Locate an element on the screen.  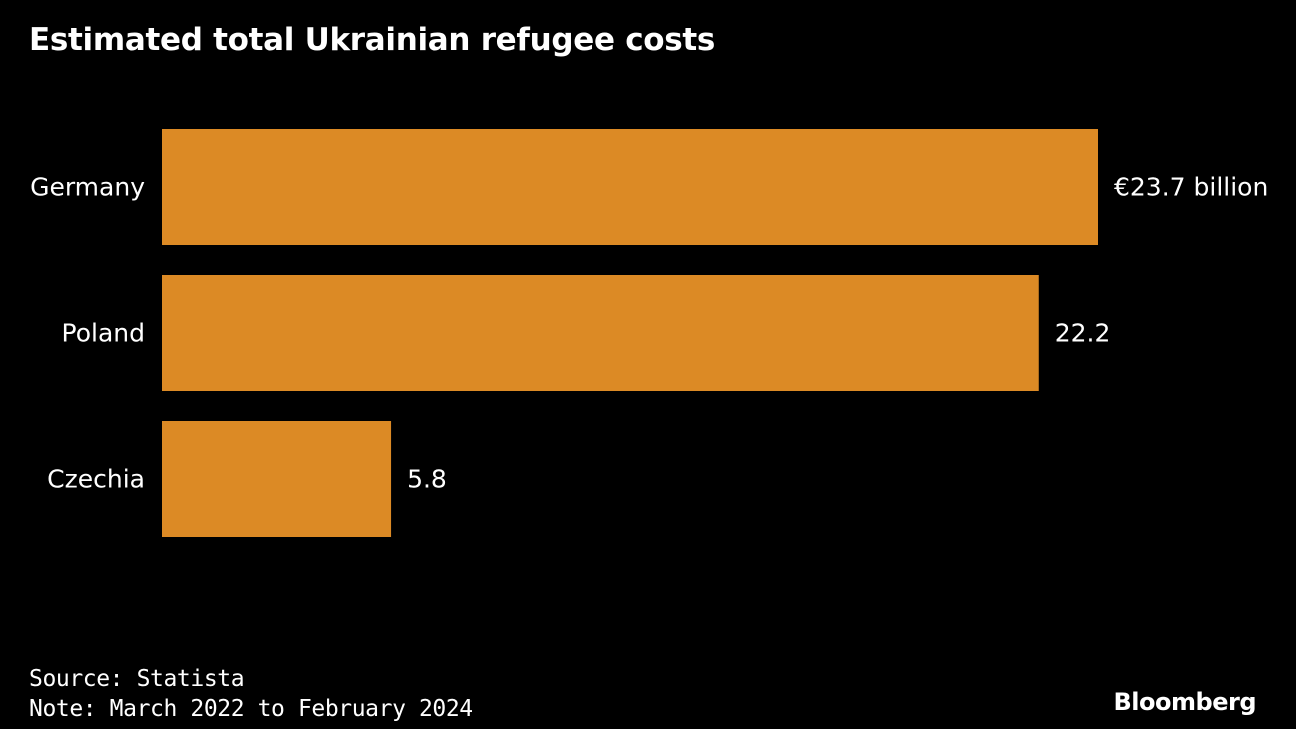
source-note: Source: Statista is located at coordinates (137, 679).